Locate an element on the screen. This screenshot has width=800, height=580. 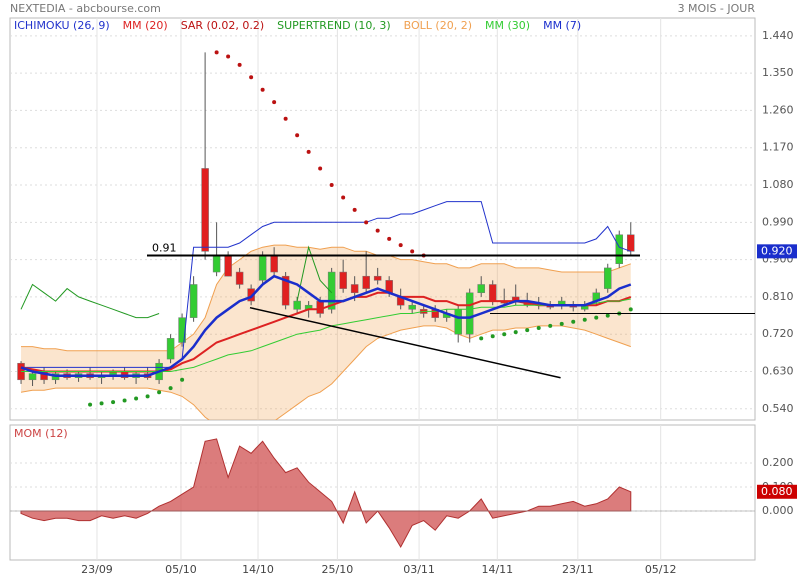
x-tick-label: 25/10 is located at coordinates (338, 569).